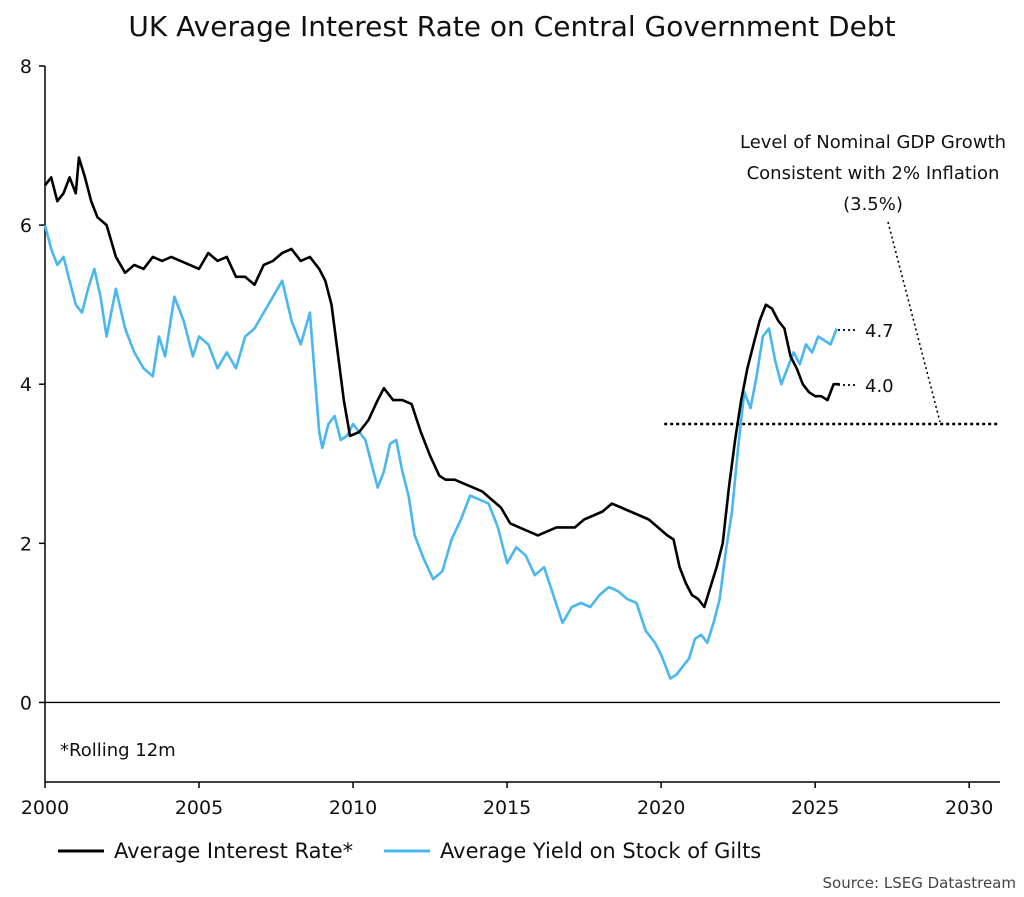 This screenshot has width=1024, height=897. I want to click on x-tick-label: 2030, so click(969, 808).